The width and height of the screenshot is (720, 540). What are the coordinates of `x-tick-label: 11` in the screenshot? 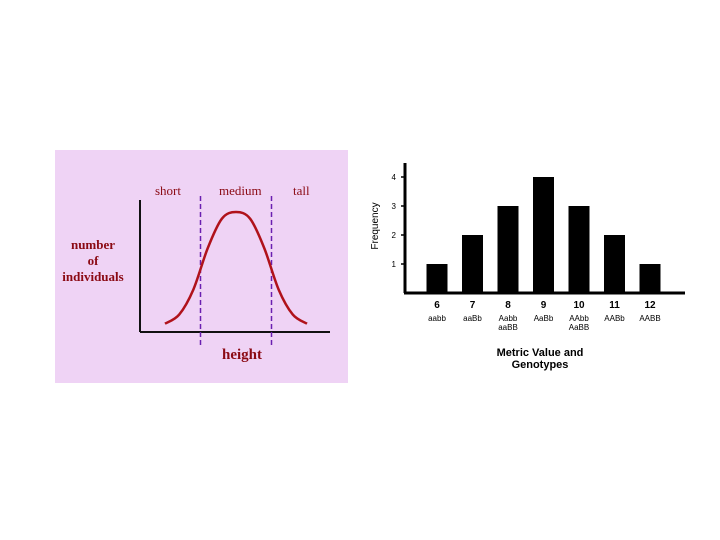 It's located at (614, 305).